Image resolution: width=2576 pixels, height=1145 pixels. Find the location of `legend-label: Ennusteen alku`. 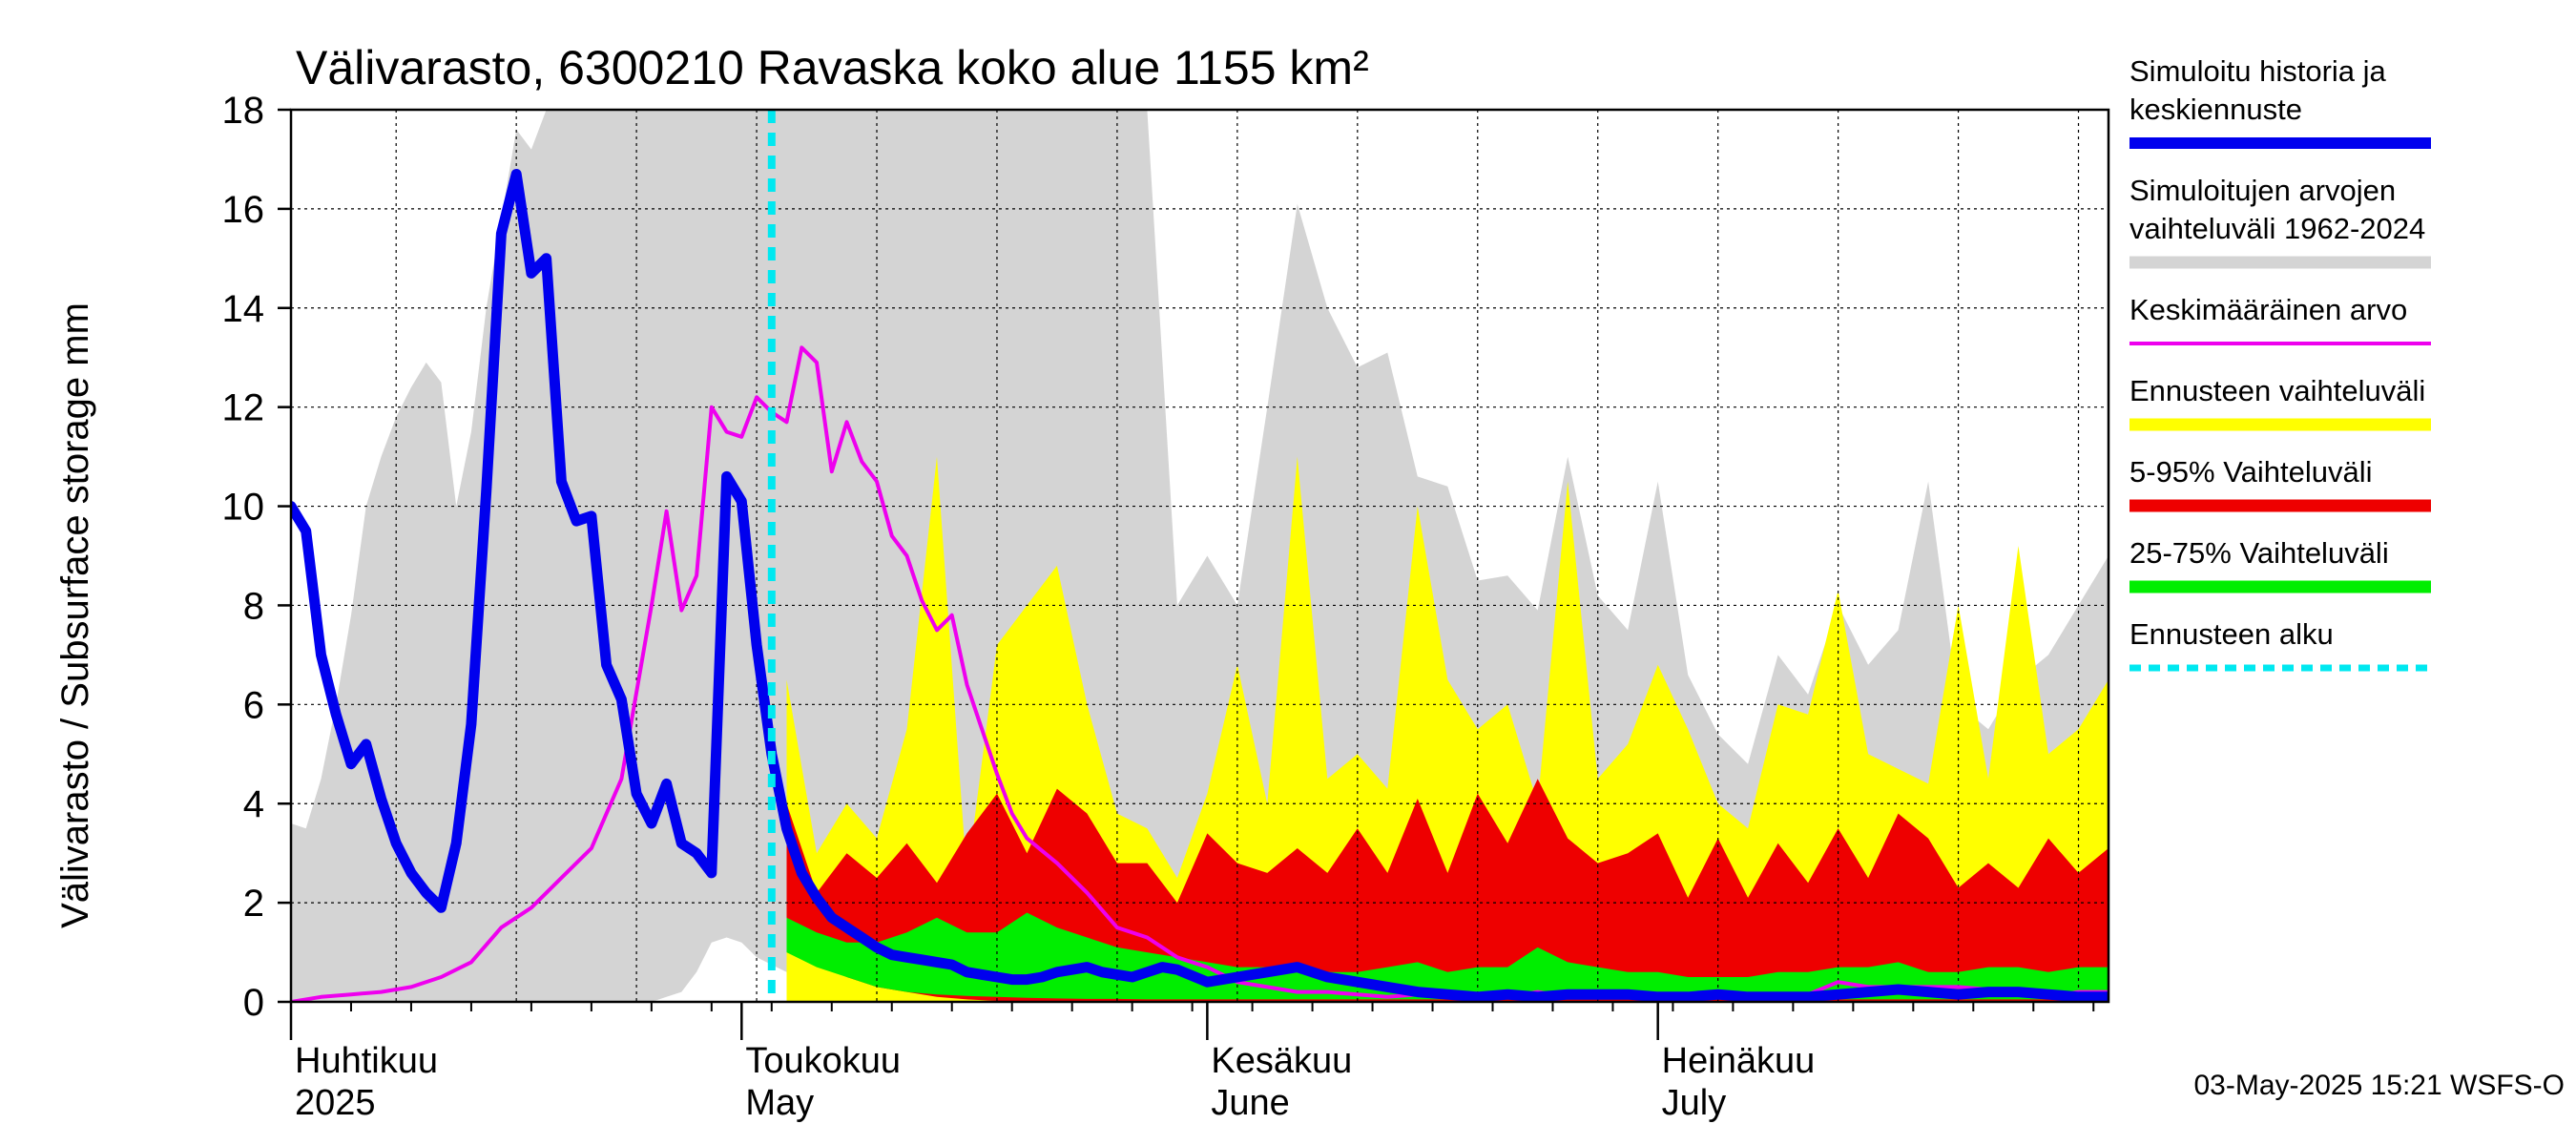

legend-label: Ennusteen alku is located at coordinates (2231, 634).